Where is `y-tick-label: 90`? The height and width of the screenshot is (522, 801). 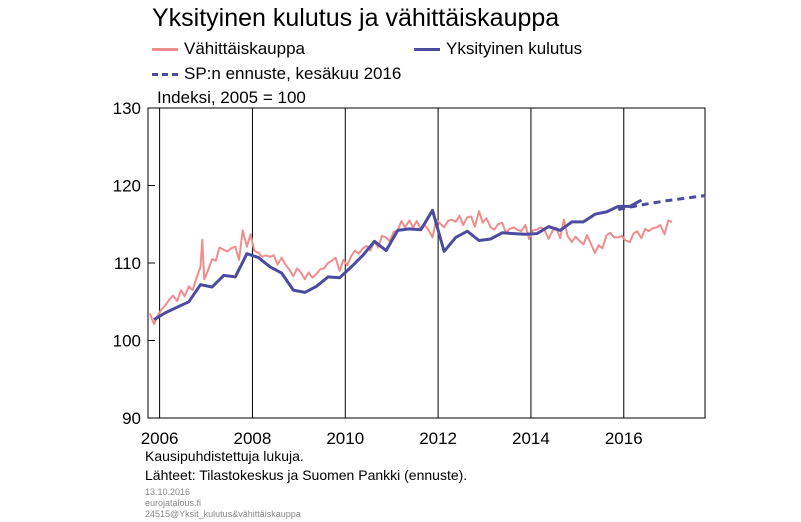
y-tick-label: 90 is located at coordinates (131, 418).